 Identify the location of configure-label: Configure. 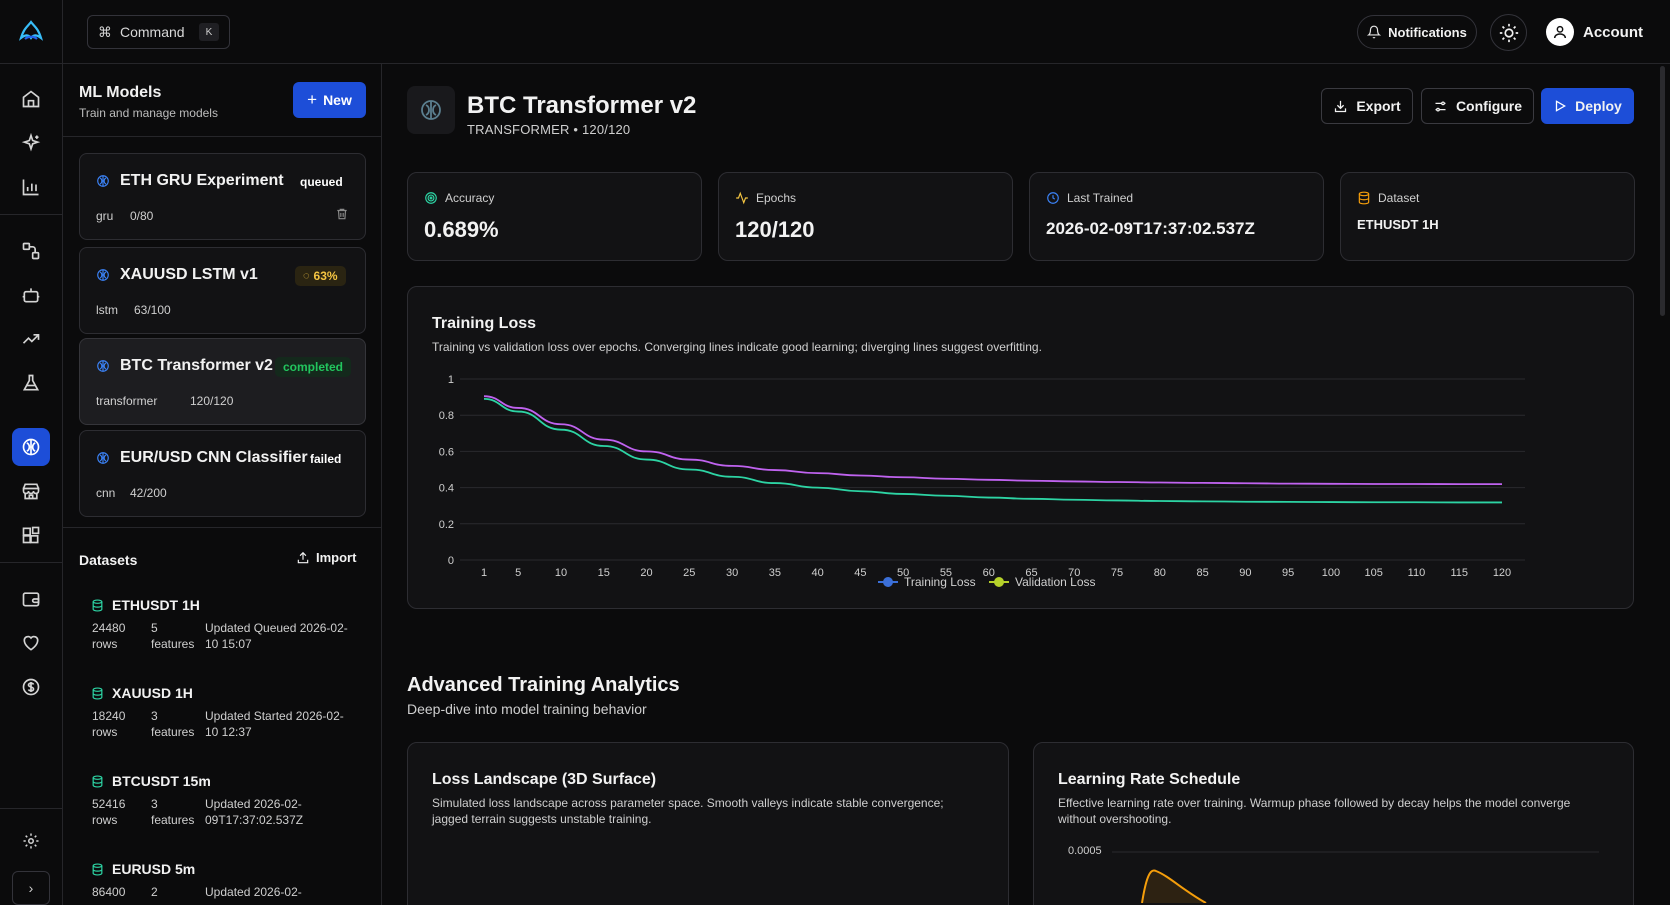
(1489, 106).